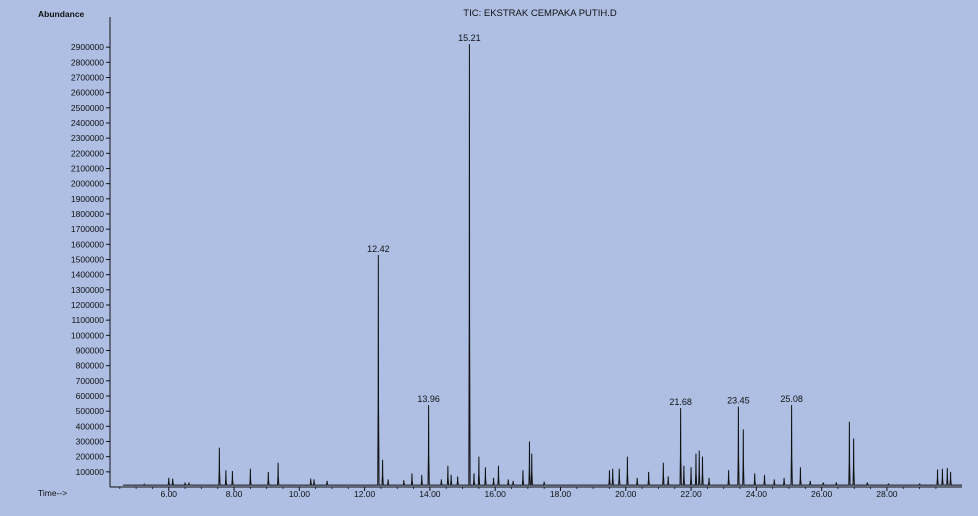 This screenshot has height=516, width=978. What do you see at coordinates (496, 494) in the screenshot?
I see `x-tick-label: 16.00` at bounding box center [496, 494].